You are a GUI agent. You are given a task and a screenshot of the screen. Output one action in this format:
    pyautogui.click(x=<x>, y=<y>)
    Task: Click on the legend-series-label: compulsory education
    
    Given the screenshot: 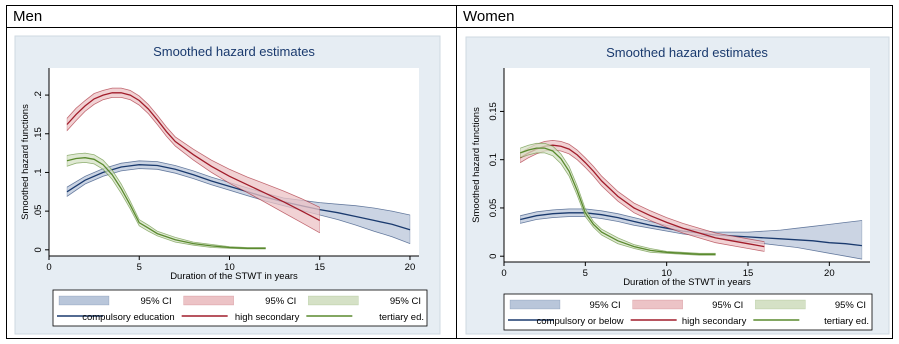 What is the action you would take?
    pyautogui.click(x=128, y=317)
    